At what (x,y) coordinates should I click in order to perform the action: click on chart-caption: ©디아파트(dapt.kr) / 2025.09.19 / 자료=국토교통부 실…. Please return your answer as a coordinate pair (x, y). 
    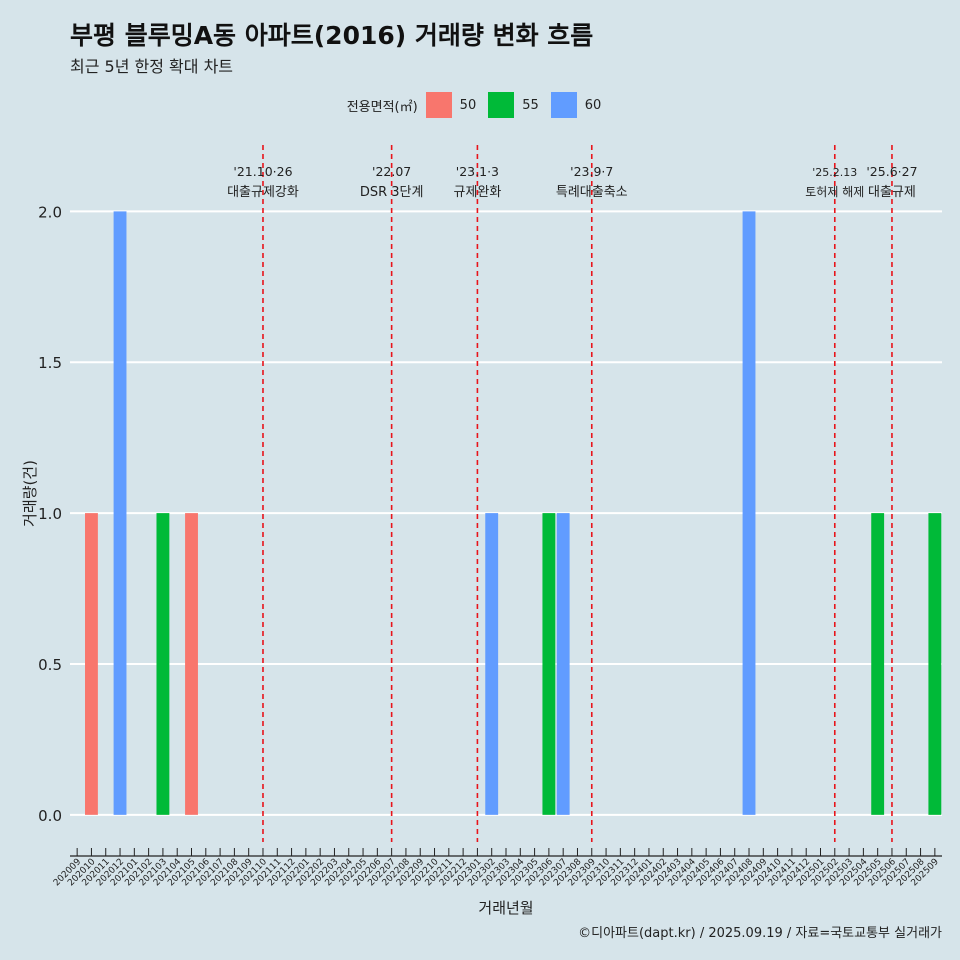
    Looking at the image, I should click on (760, 933).